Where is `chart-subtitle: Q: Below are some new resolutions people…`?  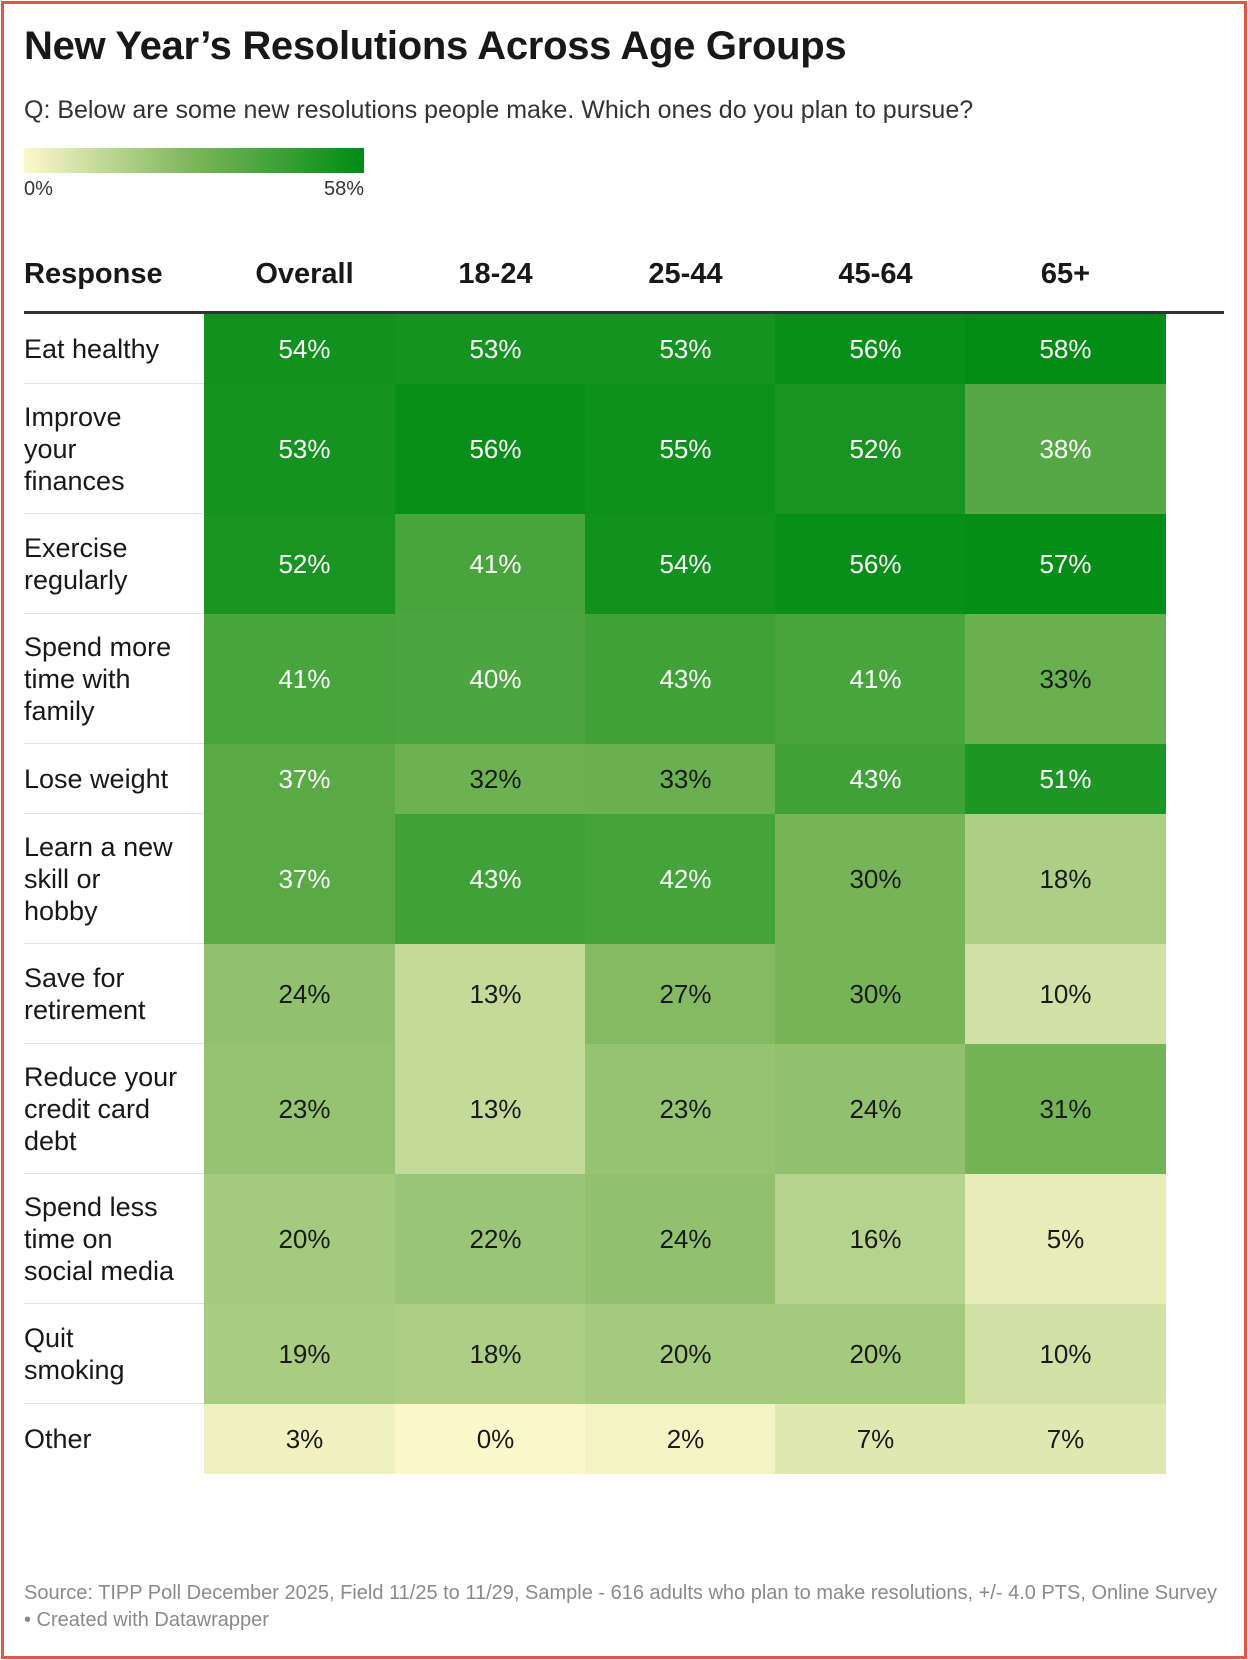
chart-subtitle: Q: Below are some new resolutions people… is located at coordinates (499, 110).